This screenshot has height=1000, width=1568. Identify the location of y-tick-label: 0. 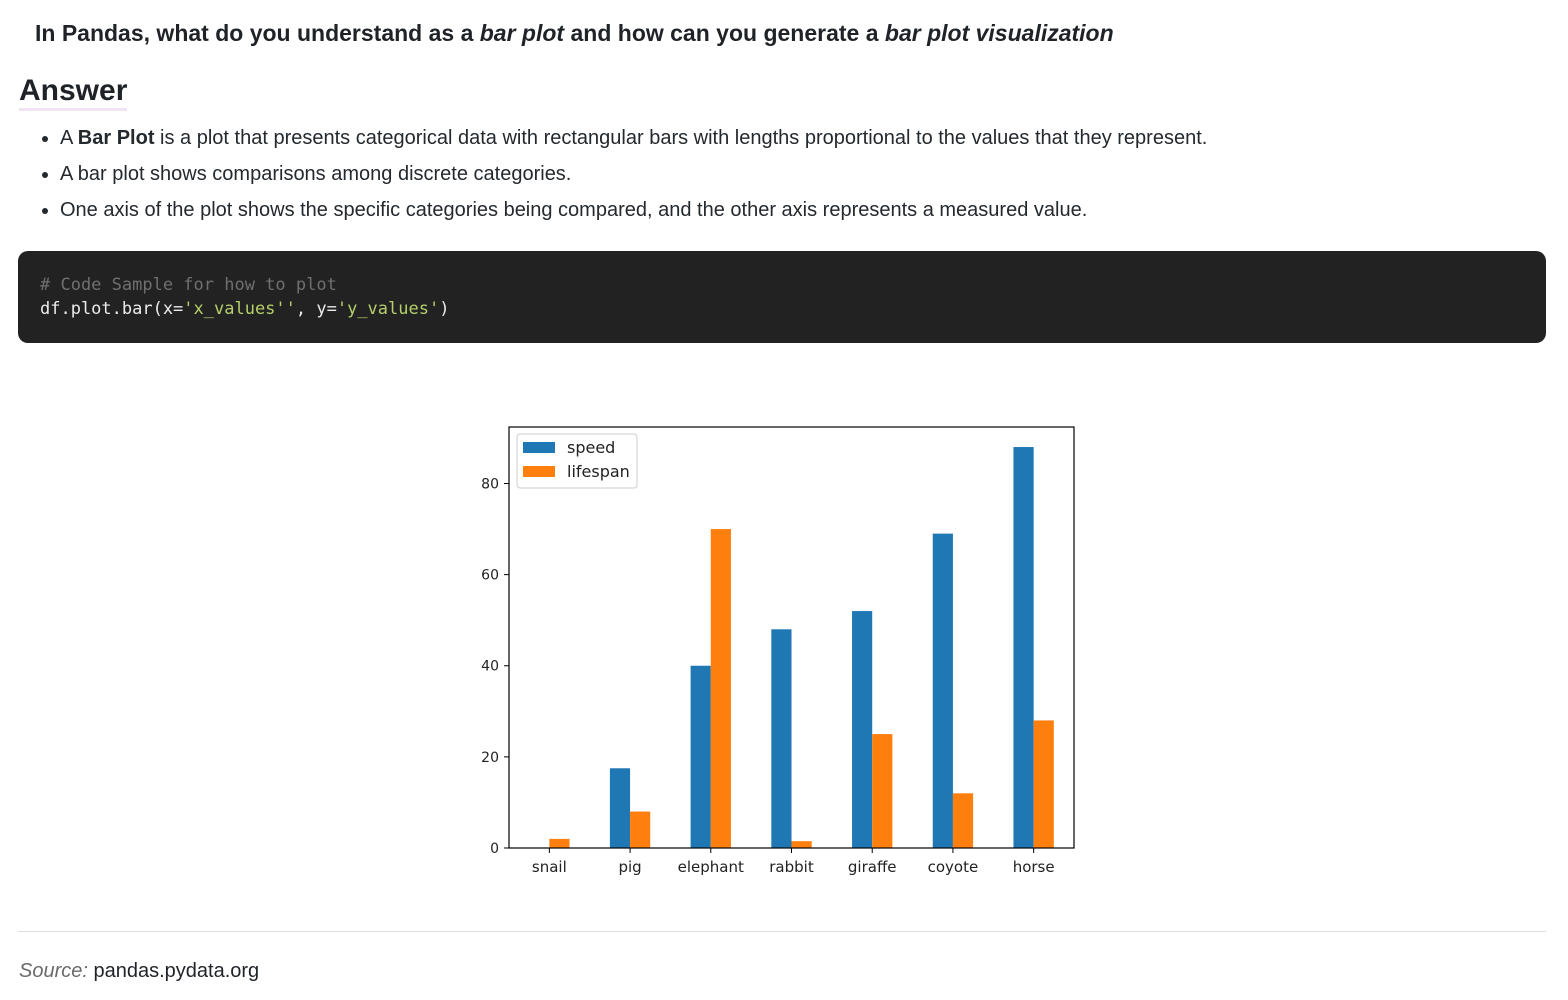
(494, 849).